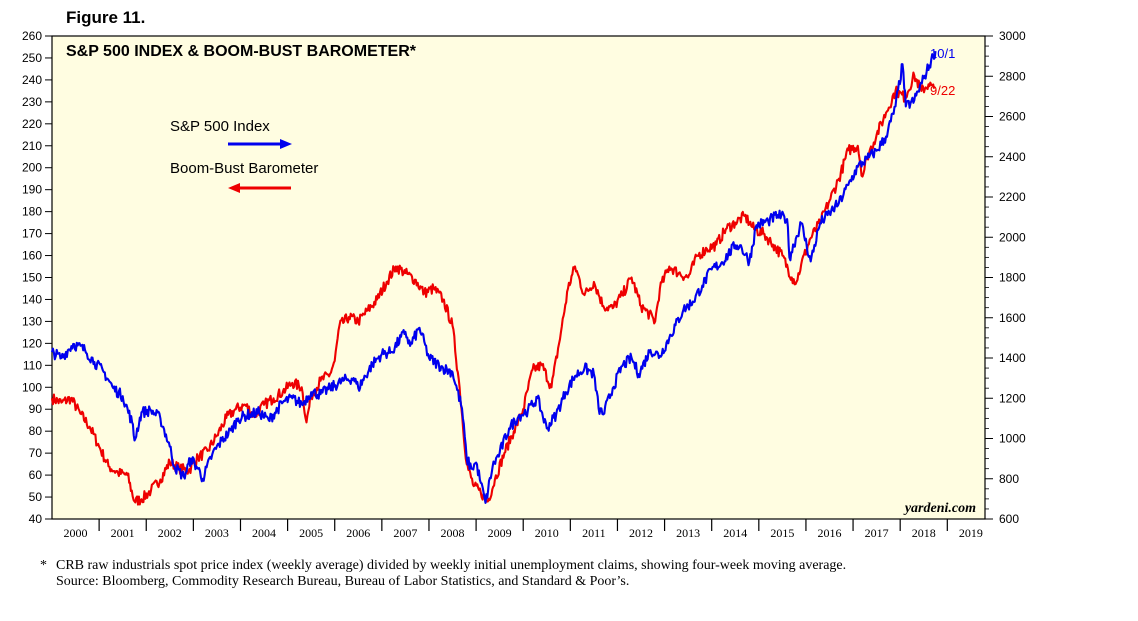  What do you see at coordinates (36, 431) in the screenshot?
I see `left-tick-label: 80` at bounding box center [36, 431].